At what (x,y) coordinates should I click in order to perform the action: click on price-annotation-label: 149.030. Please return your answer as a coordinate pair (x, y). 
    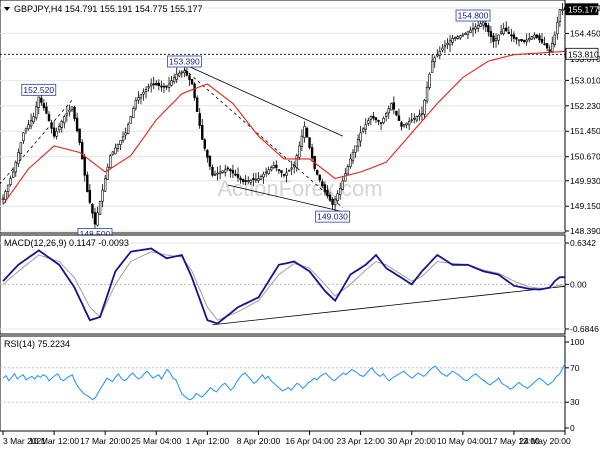
    Looking at the image, I should click on (332, 217).